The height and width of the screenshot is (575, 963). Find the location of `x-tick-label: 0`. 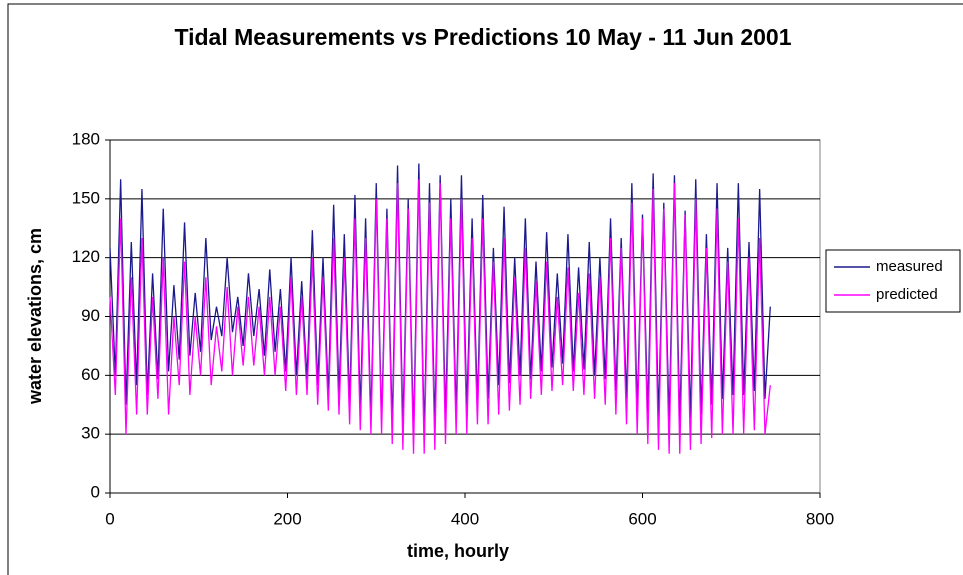

x-tick-label: 0 is located at coordinates (109, 518).